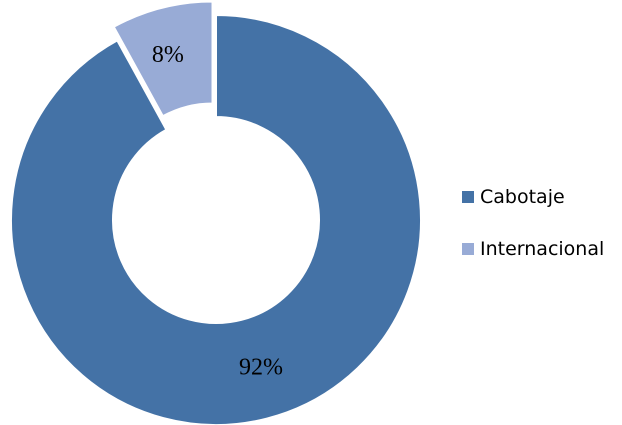  I want to click on legend: Cabotaje Internacional, so click(533, 223).